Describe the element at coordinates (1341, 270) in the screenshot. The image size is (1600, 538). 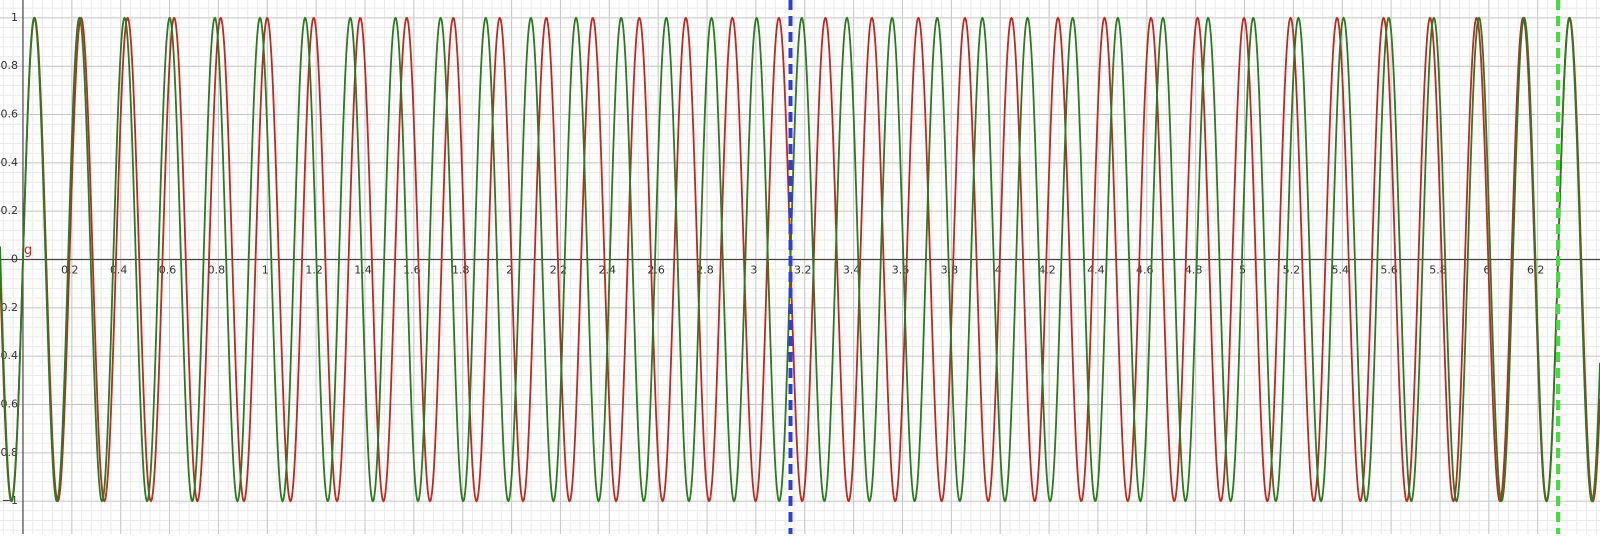
I see `x-tick-label: 5.4` at that location.